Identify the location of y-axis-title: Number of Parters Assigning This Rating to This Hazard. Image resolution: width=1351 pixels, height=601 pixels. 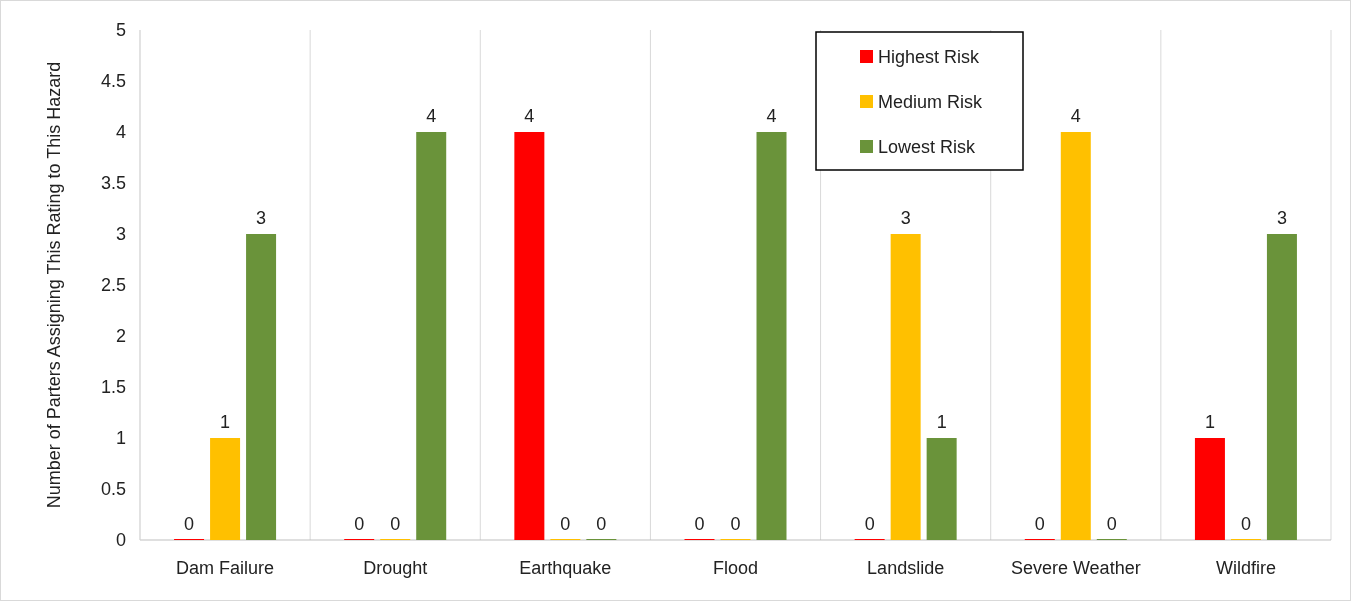
(54, 285).